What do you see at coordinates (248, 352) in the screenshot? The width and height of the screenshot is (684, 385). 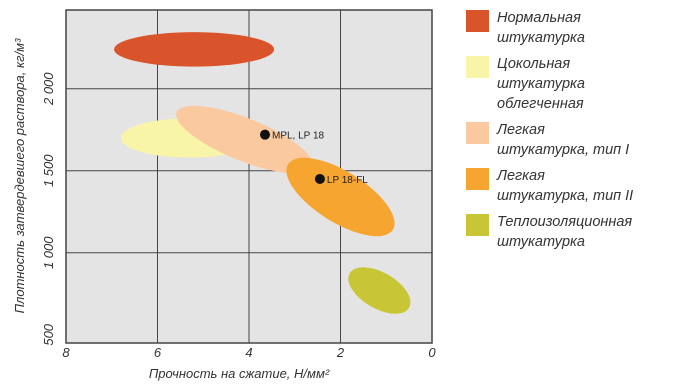 I see `x-tick-label: 4` at bounding box center [248, 352].